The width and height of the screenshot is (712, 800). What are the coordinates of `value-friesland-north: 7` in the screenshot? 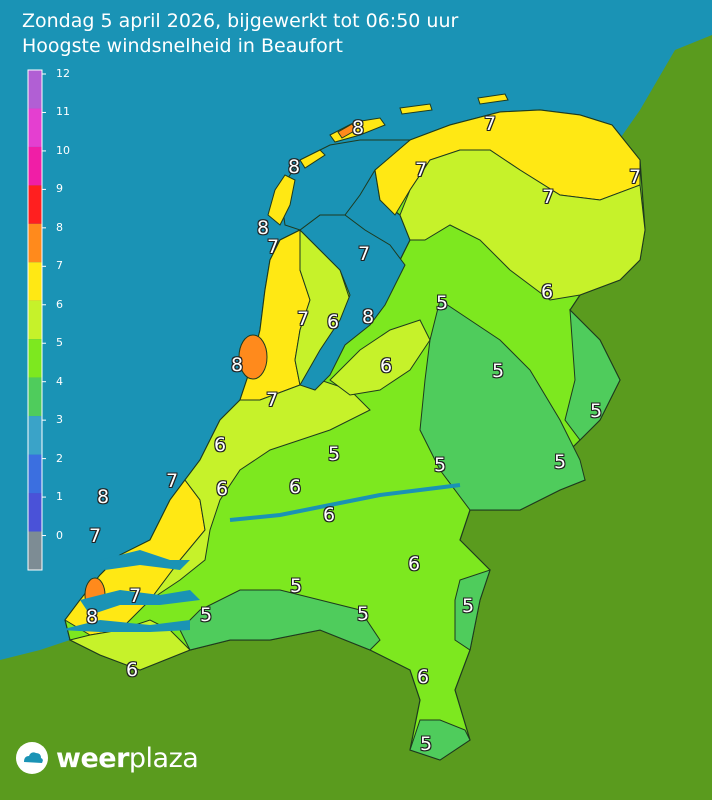 It's located at (421, 170).